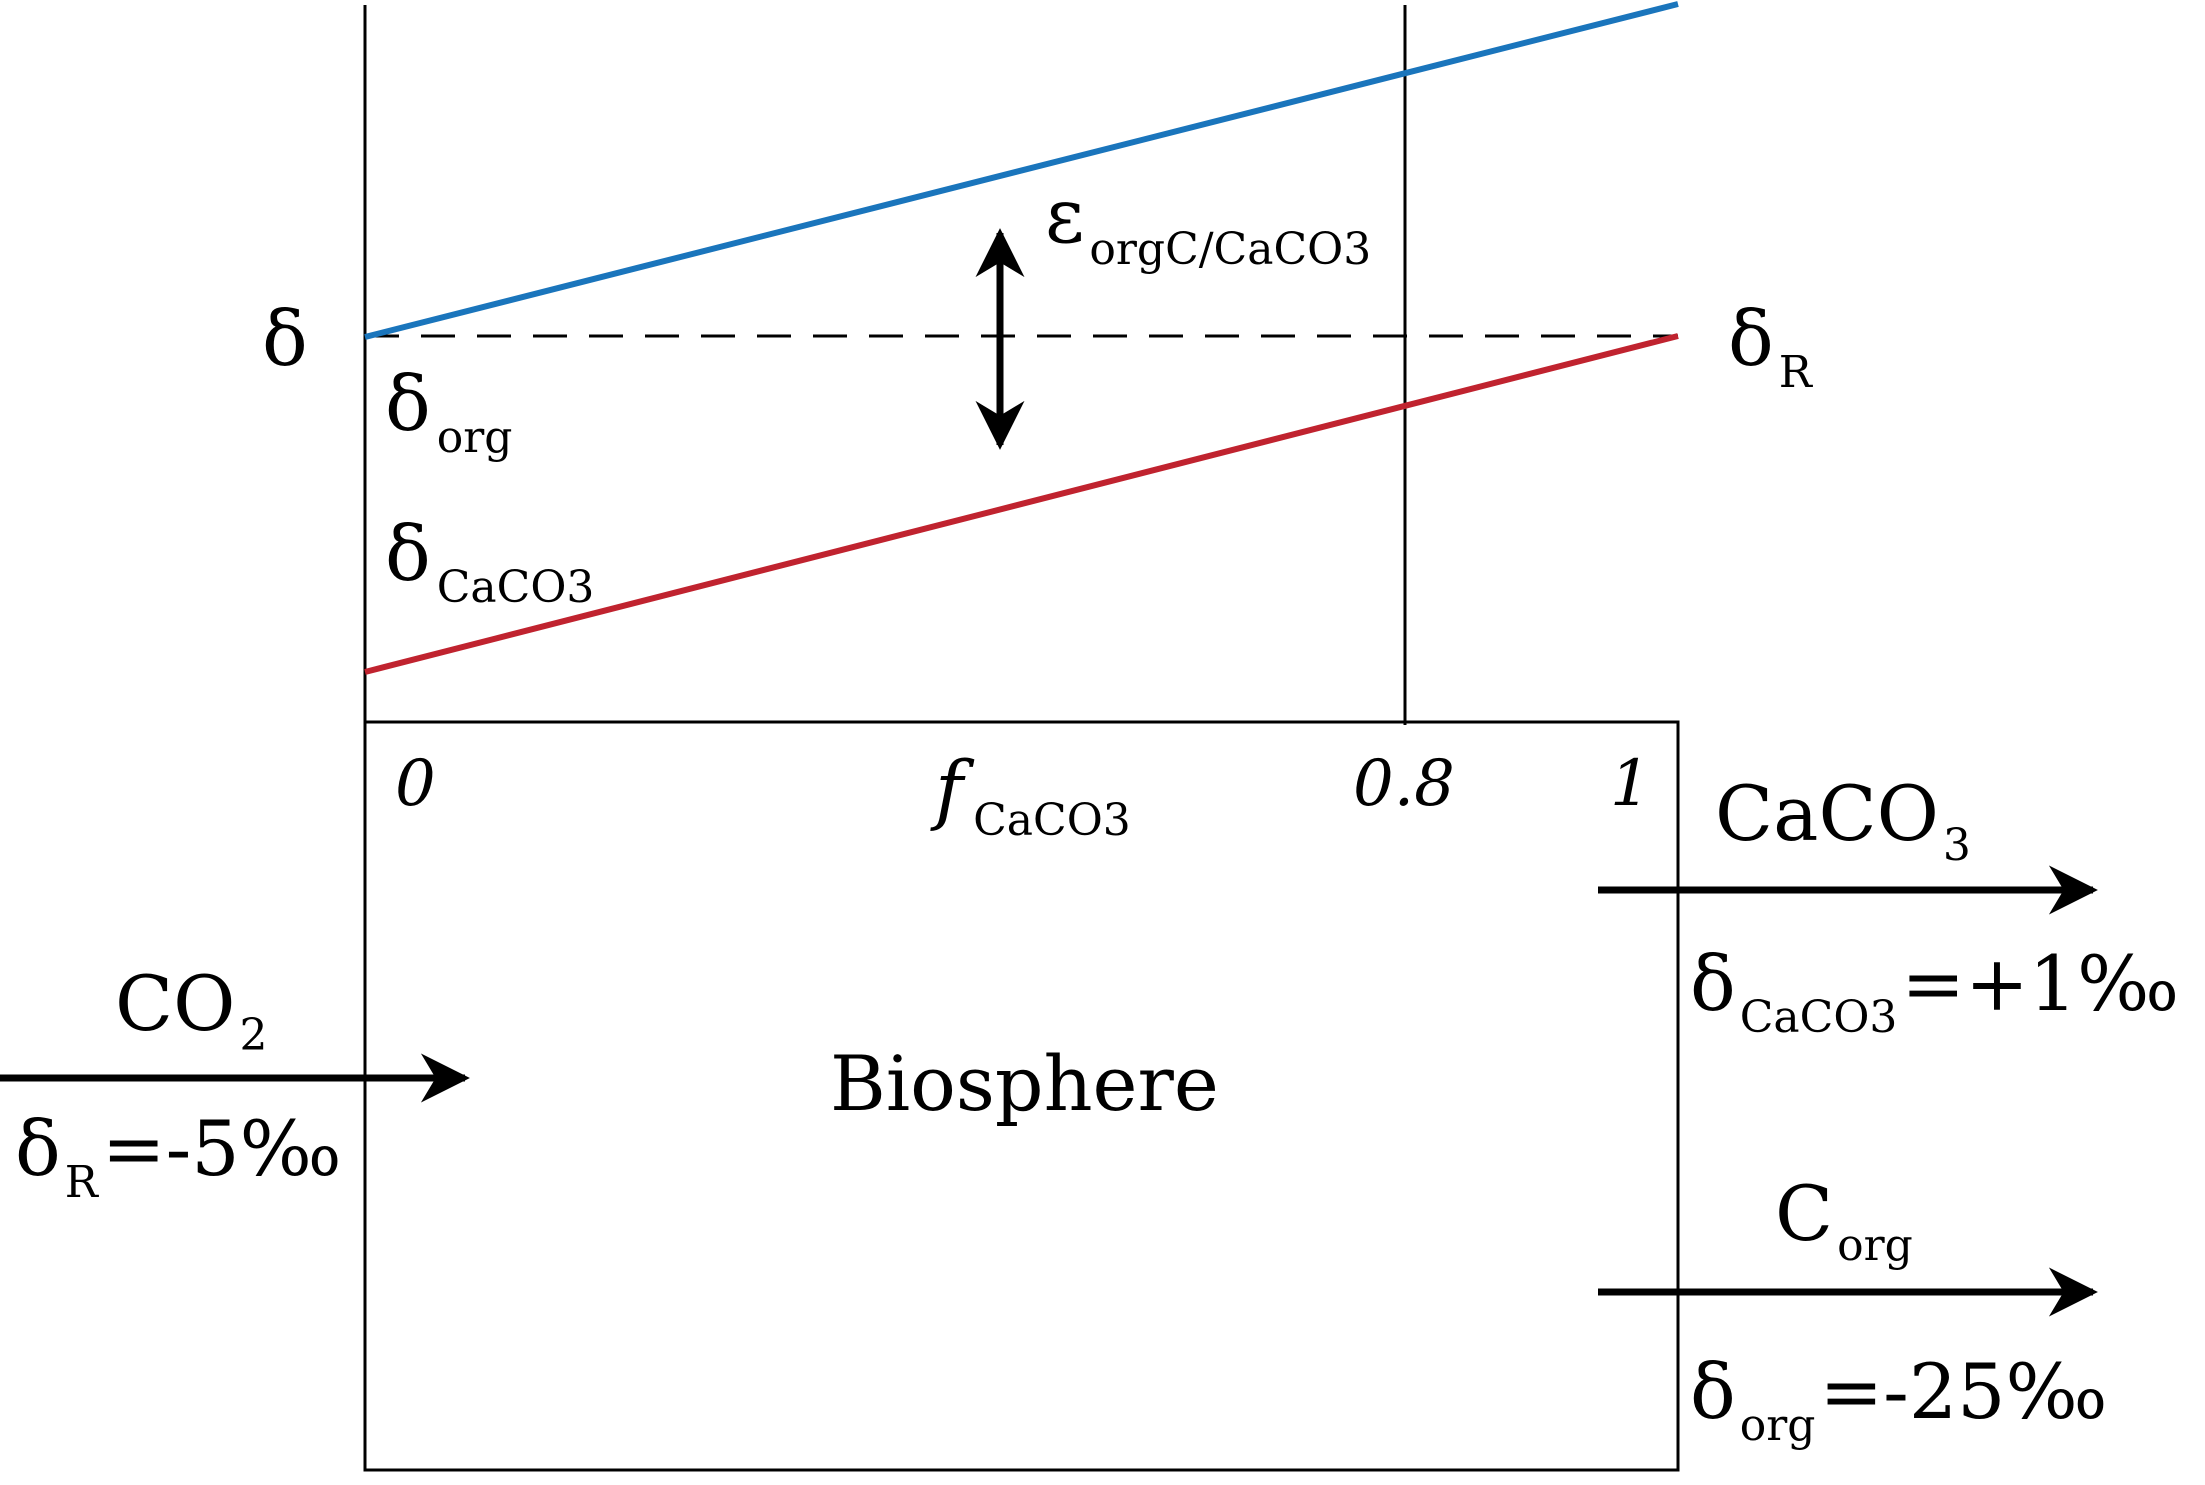  I want to click on caco3-species-label: CaCO3, so click(1843, 820).